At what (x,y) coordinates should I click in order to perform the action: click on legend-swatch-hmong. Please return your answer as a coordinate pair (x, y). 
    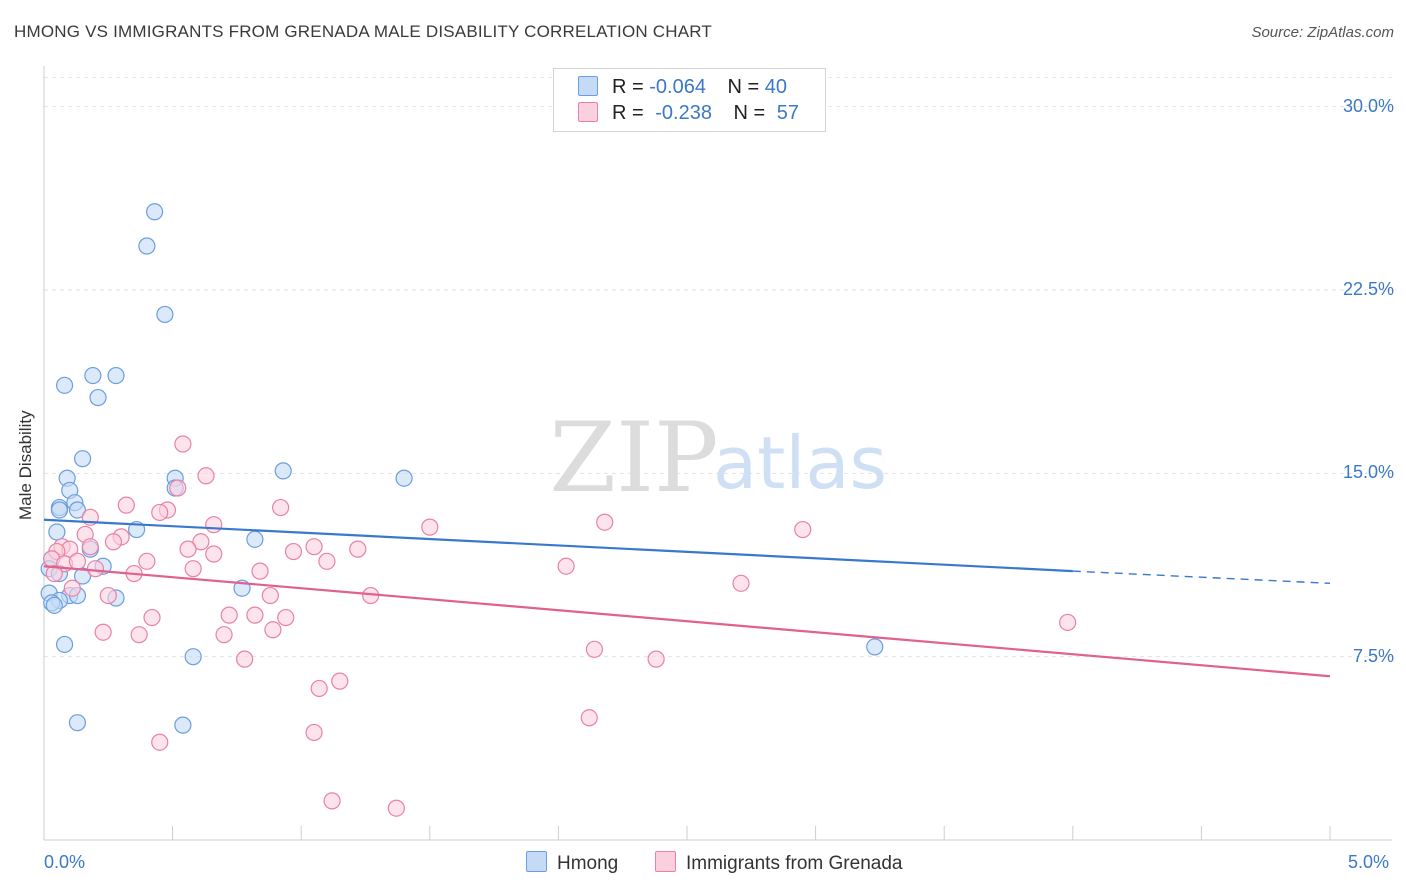
    Looking at the image, I should click on (588, 86).